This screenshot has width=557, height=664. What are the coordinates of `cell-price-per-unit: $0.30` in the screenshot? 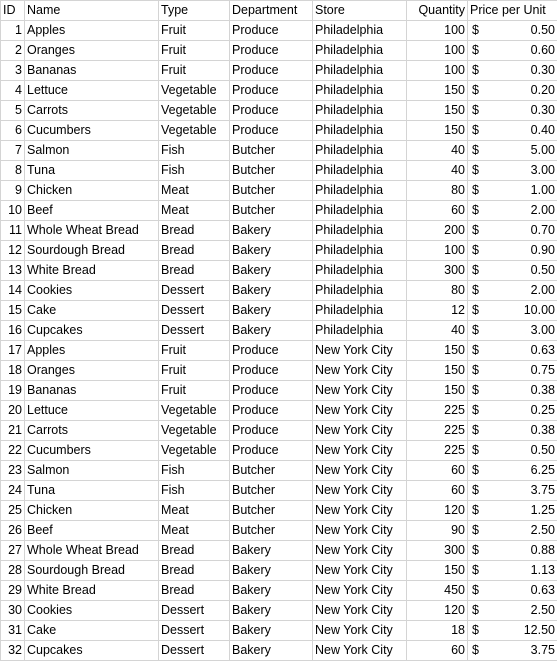 It's located at (512, 110).